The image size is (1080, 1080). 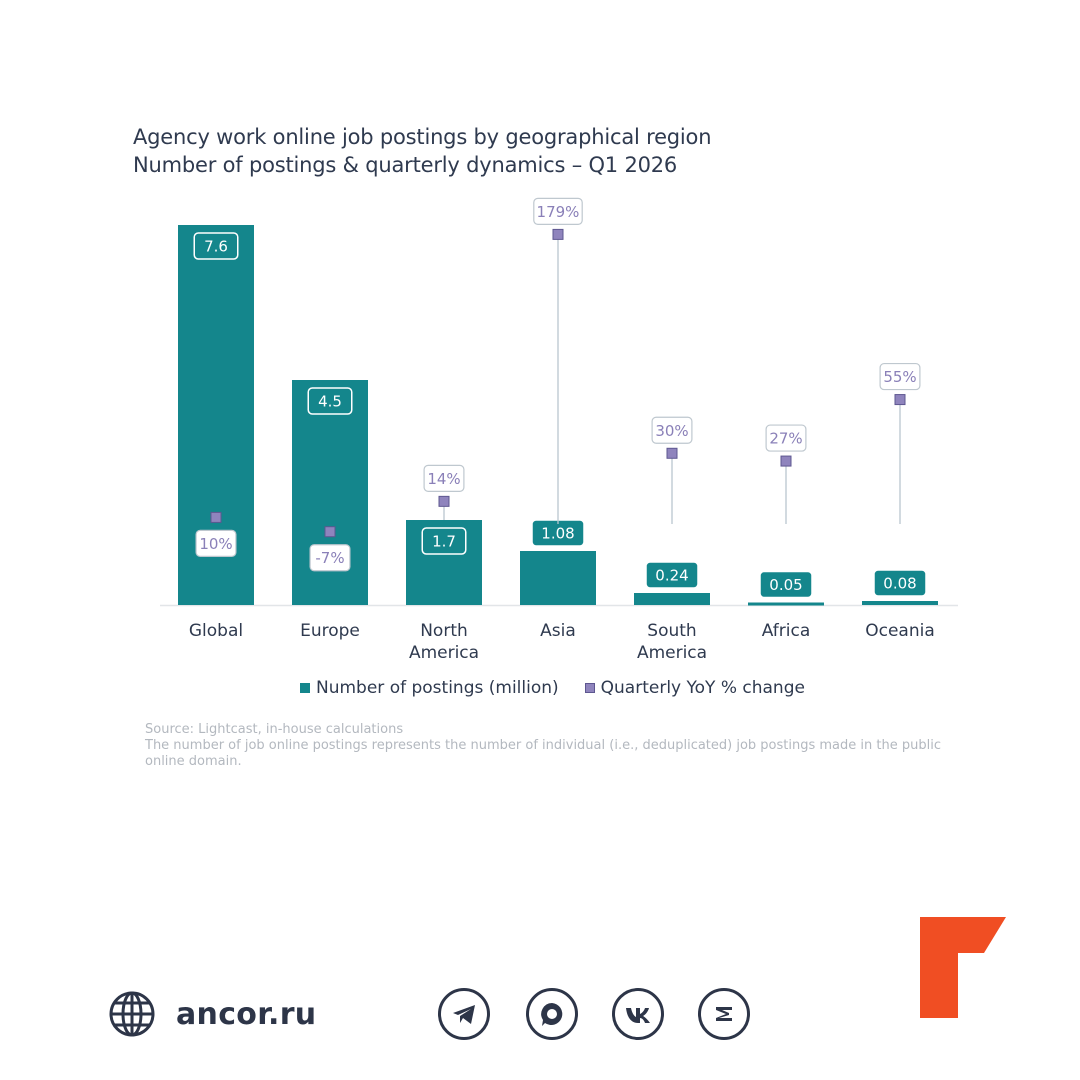 I want to click on category-label-6: Oceania, so click(x=900, y=631).